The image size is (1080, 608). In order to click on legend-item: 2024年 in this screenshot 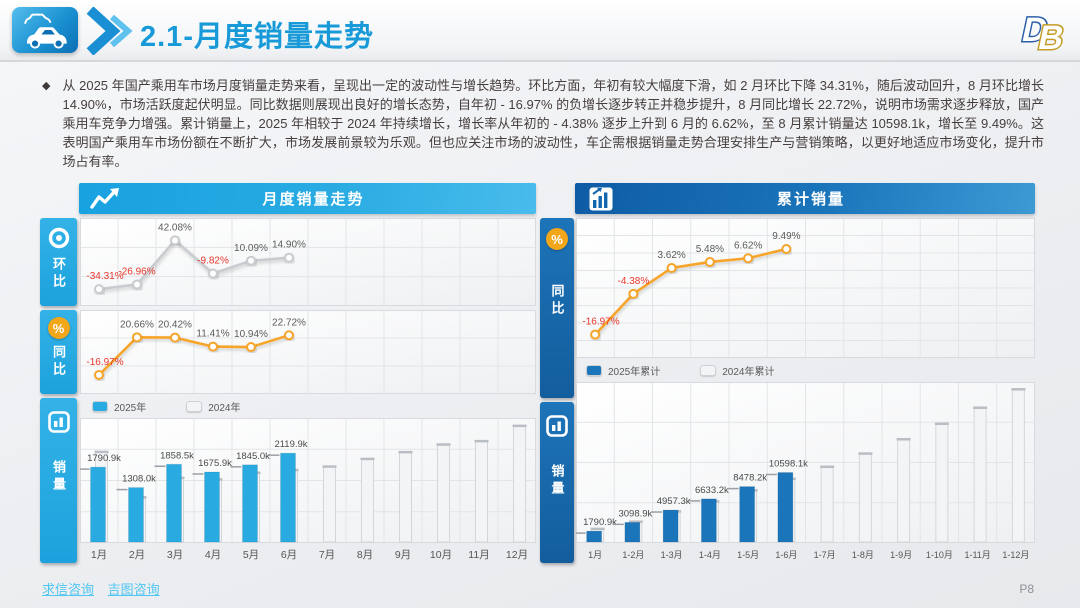, I will do `click(213, 406)`.